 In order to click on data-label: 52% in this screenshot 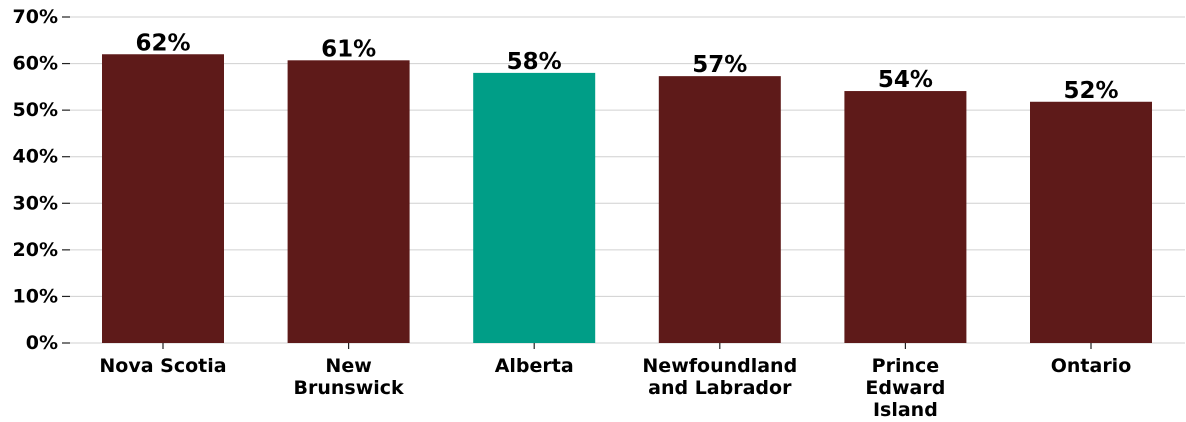, I will do `click(1090, 91)`.